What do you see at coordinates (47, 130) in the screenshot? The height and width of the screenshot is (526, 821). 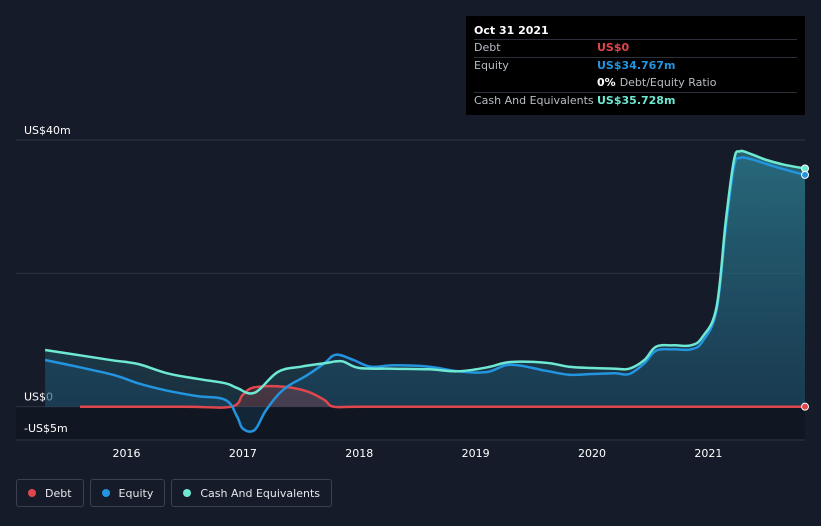 I see `y-tick-label: US$40m` at bounding box center [47, 130].